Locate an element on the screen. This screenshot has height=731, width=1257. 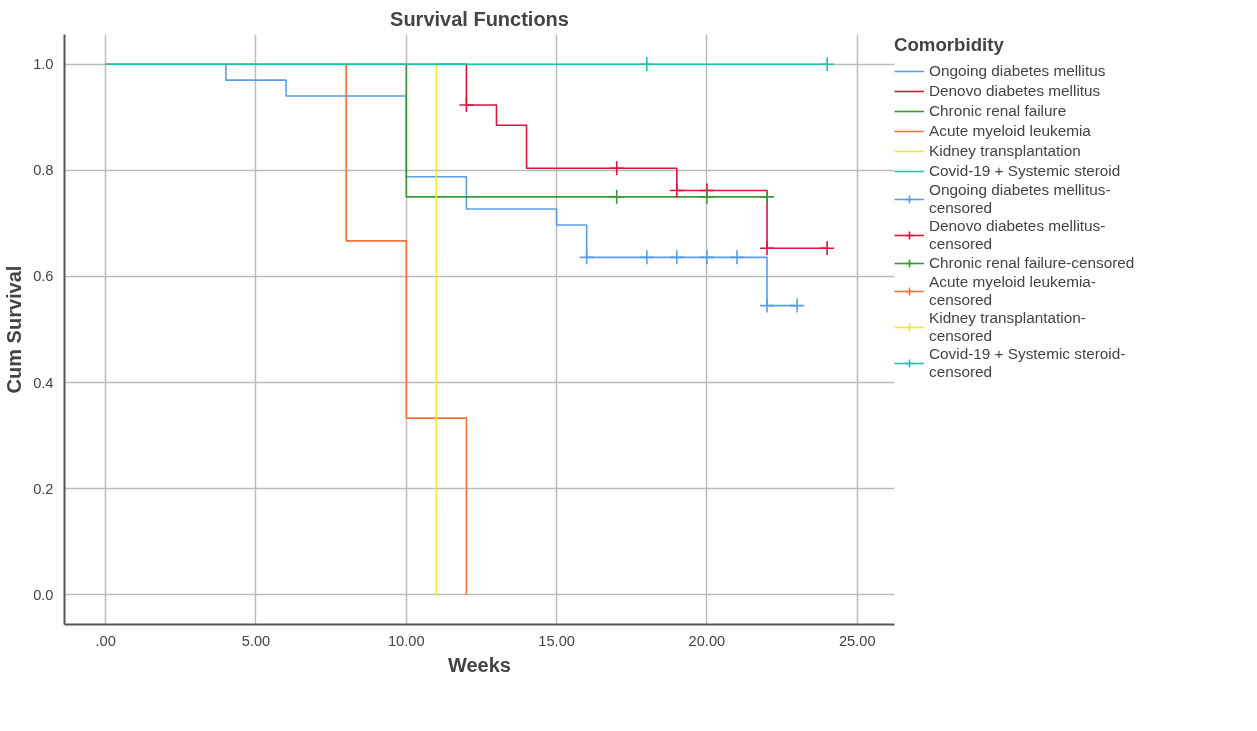
x-axis-title: Weeks is located at coordinates (480, 664).